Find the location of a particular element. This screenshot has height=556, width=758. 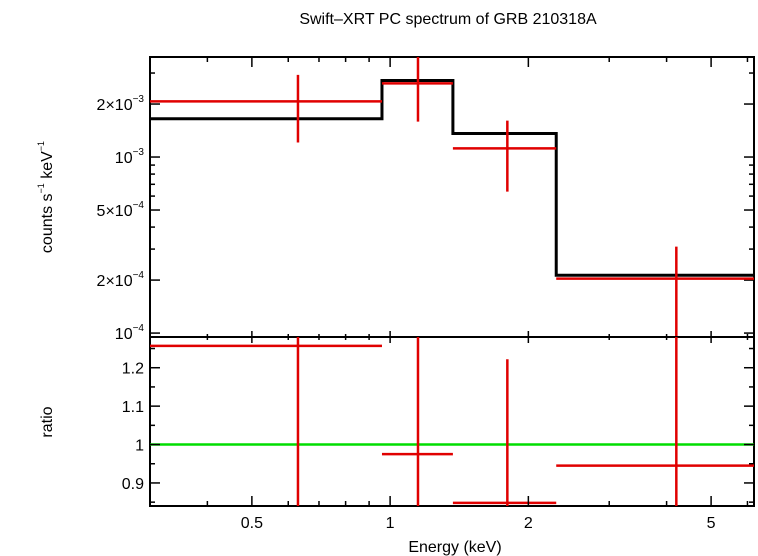

y-tick-label: 10⁻⁴ is located at coordinates (130, 333).